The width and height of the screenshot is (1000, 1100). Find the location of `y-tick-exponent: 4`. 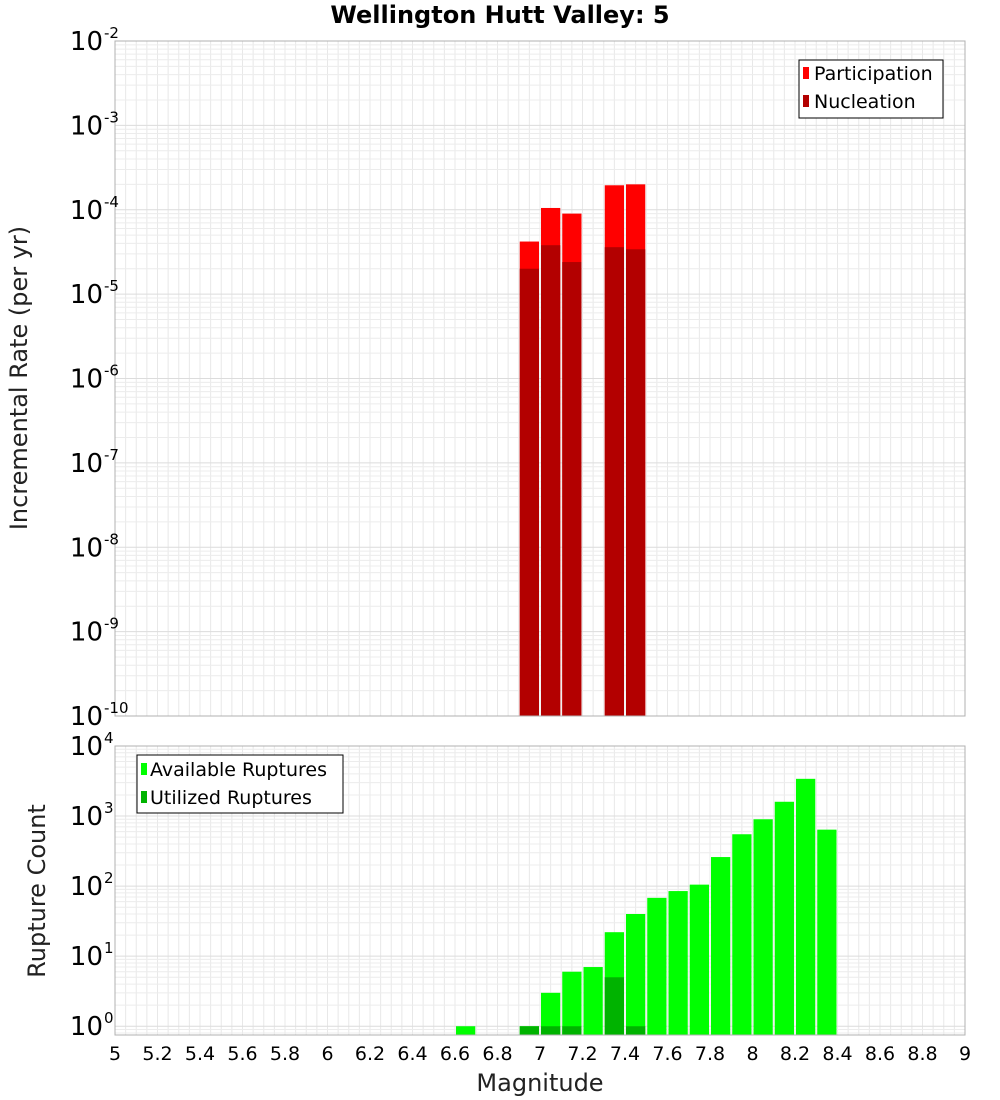

y-tick-exponent: 4 is located at coordinates (109, 738).